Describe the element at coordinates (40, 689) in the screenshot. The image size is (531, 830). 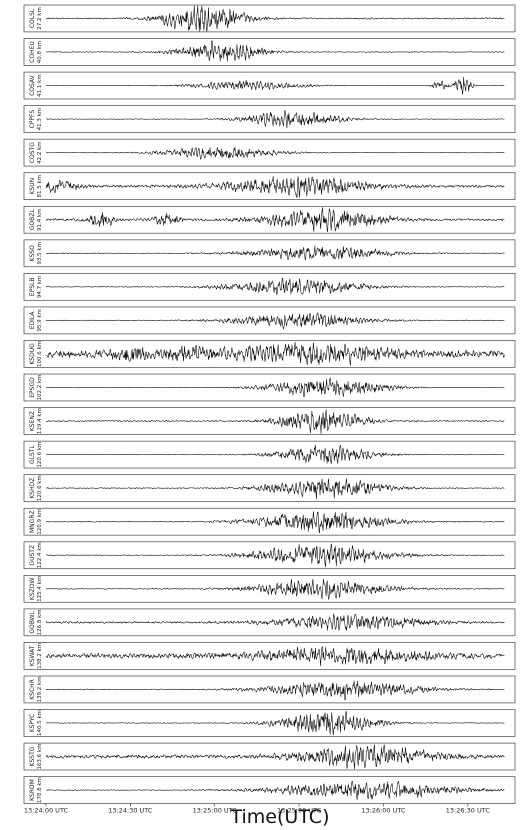
I see `distance-label: 139.2 km` at that location.